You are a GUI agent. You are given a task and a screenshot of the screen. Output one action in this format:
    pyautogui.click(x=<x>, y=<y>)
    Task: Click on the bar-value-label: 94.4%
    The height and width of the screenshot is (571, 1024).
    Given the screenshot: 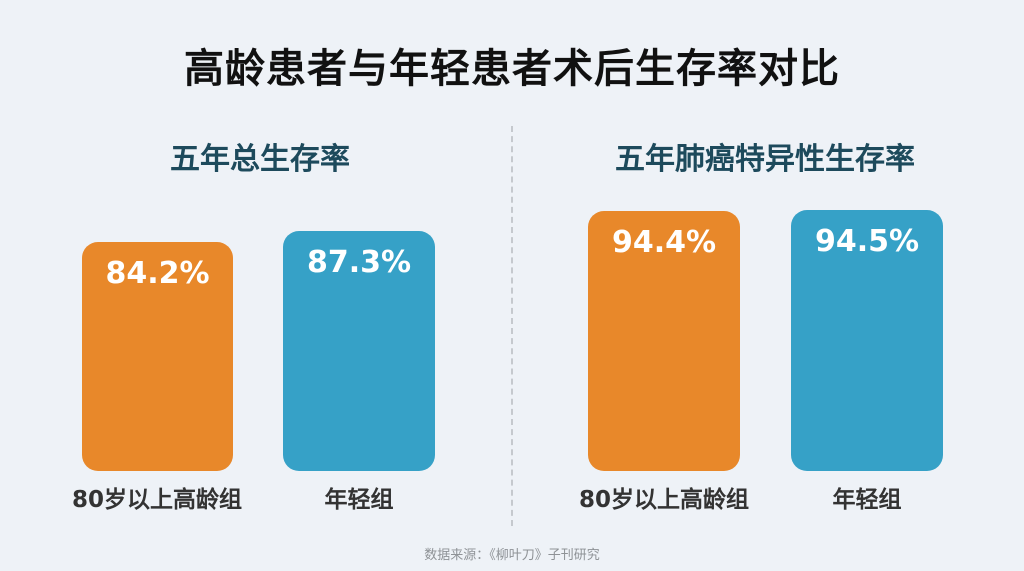 What is the action you would take?
    pyautogui.click(x=664, y=242)
    